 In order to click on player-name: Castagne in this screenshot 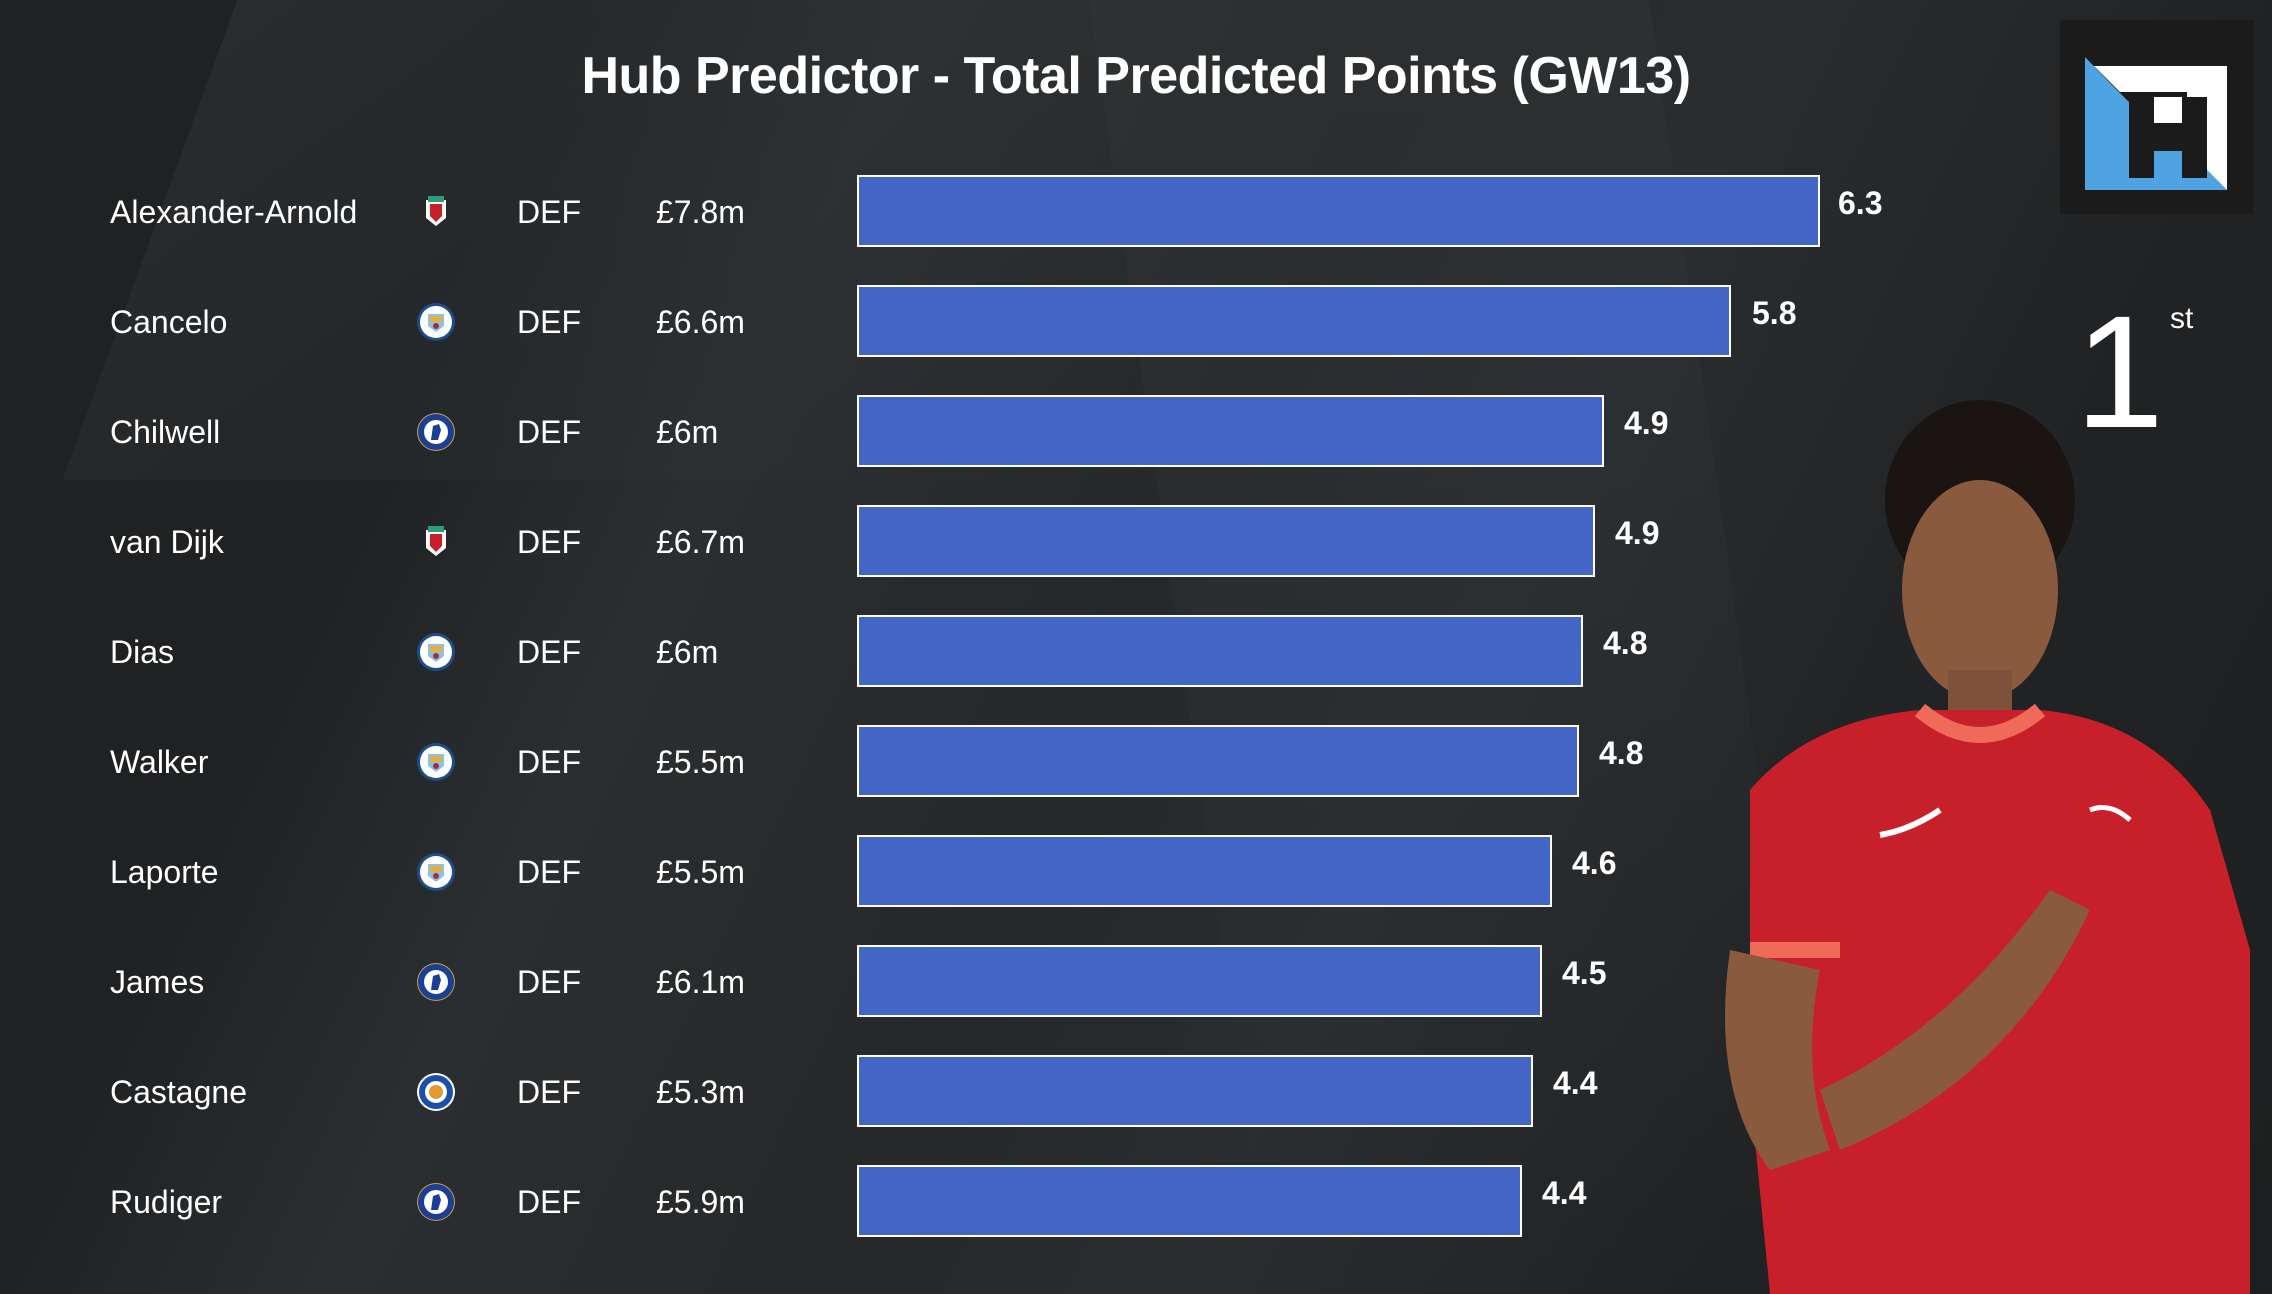, I will do `click(178, 1092)`.